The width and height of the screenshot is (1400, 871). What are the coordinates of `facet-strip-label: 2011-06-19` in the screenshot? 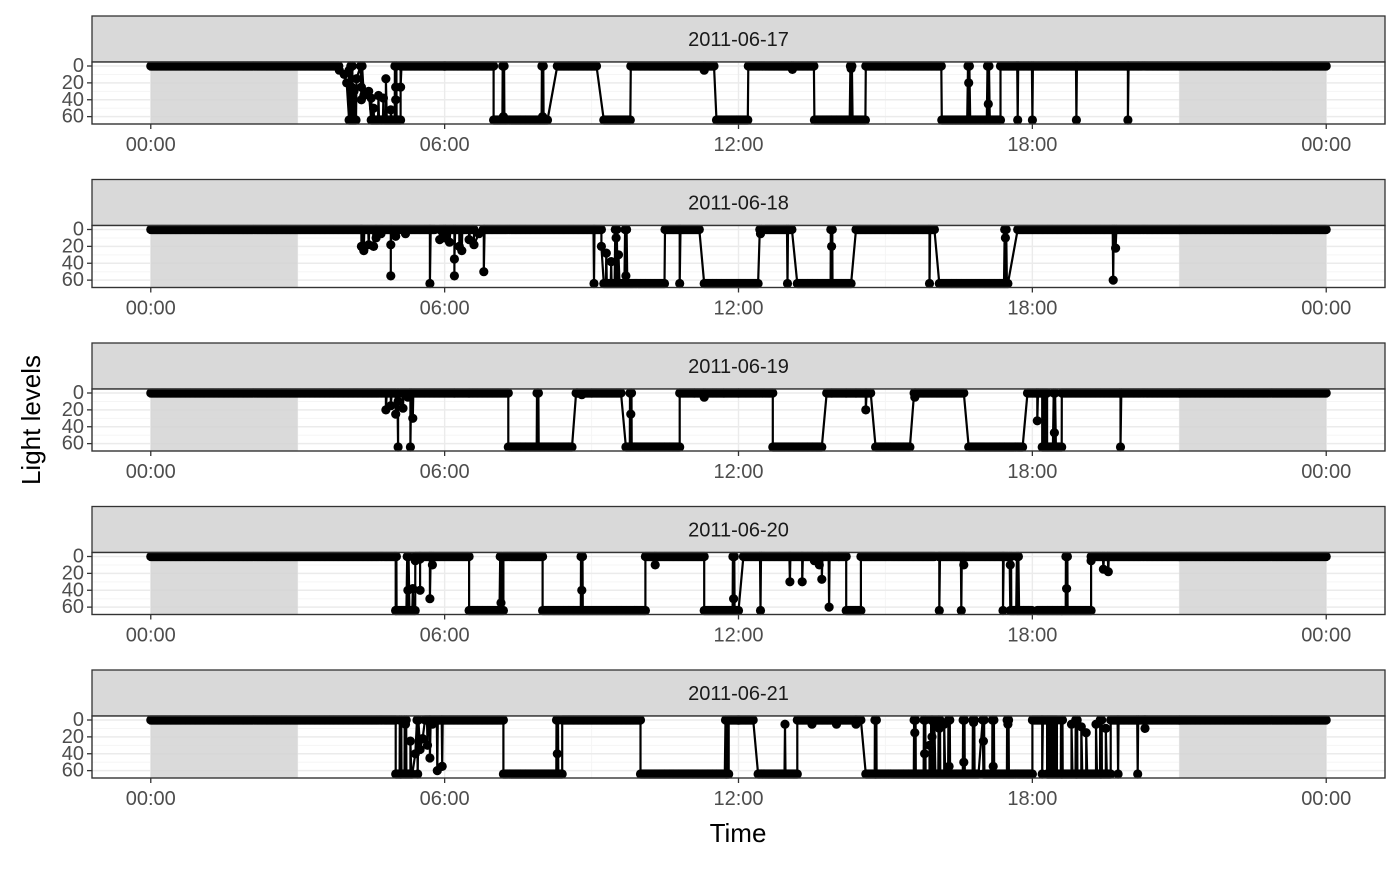 It's located at (738, 367).